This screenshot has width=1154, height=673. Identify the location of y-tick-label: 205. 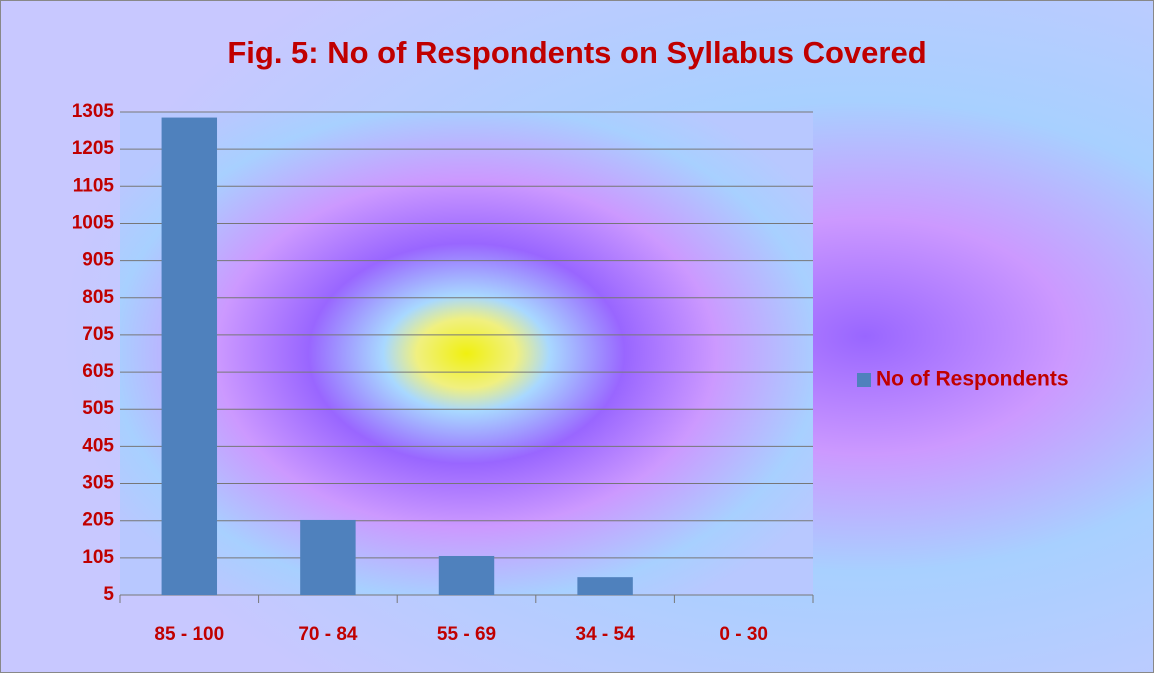
(98, 520).